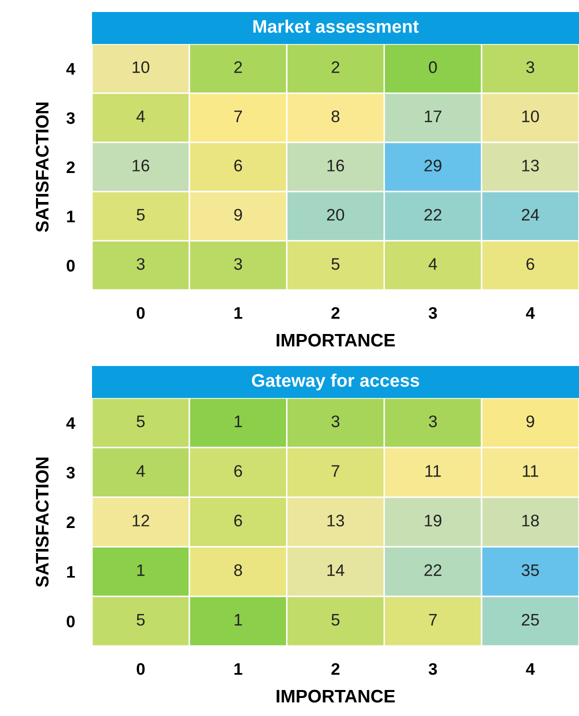 The height and width of the screenshot is (716, 579). I want to click on chart-title: Gateway for access, so click(336, 382).